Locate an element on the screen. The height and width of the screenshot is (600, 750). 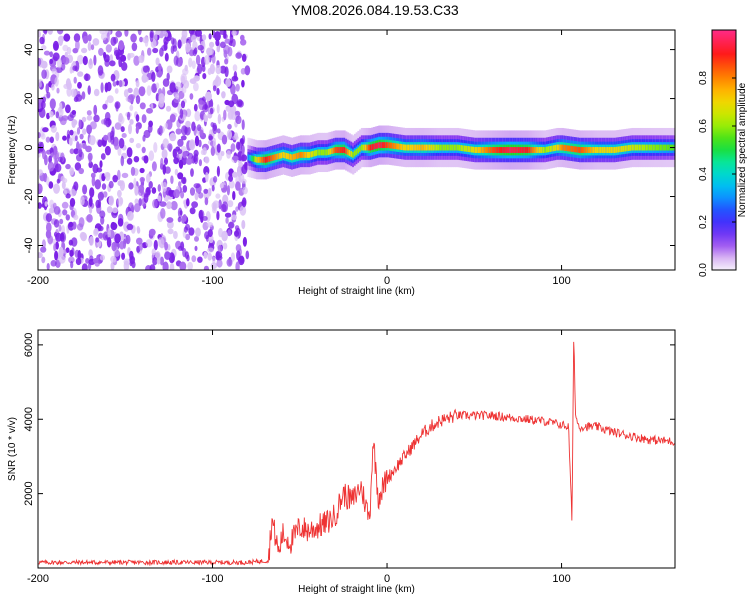
snr-y-tick-label: 4000 is located at coordinates (29, 419).